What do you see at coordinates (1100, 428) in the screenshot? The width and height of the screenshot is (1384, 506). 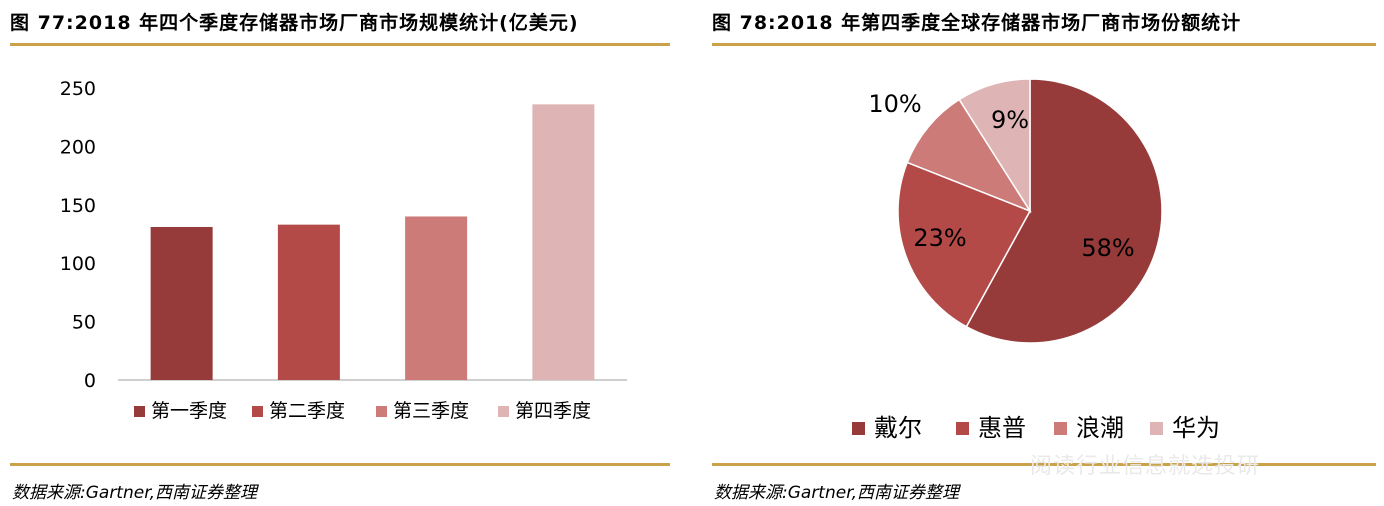 I see `legend-label-3: 浪潮` at bounding box center [1100, 428].